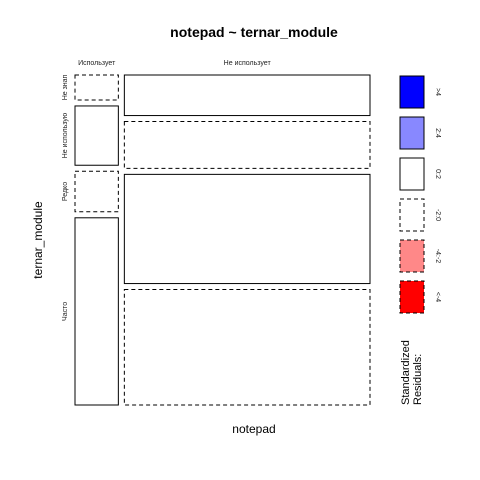  What do you see at coordinates (437, 133) in the screenshot?
I see `legend-label: 2:4` at bounding box center [437, 133].